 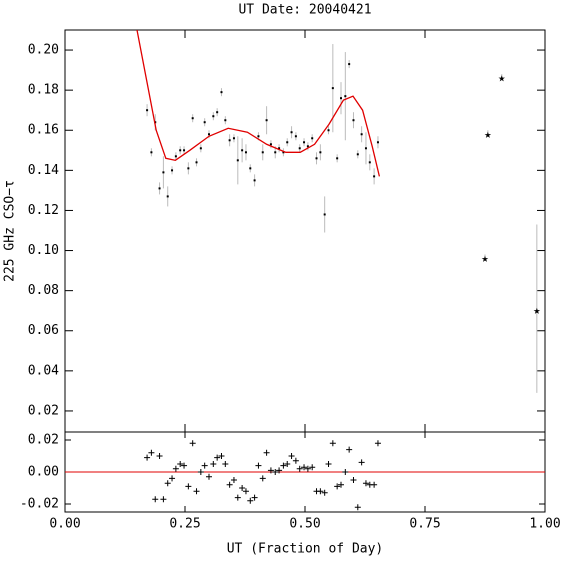 What do you see at coordinates (64, 524) in the screenshot?
I see `x-tick-label: 0.00` at bounding box center [64, 524].